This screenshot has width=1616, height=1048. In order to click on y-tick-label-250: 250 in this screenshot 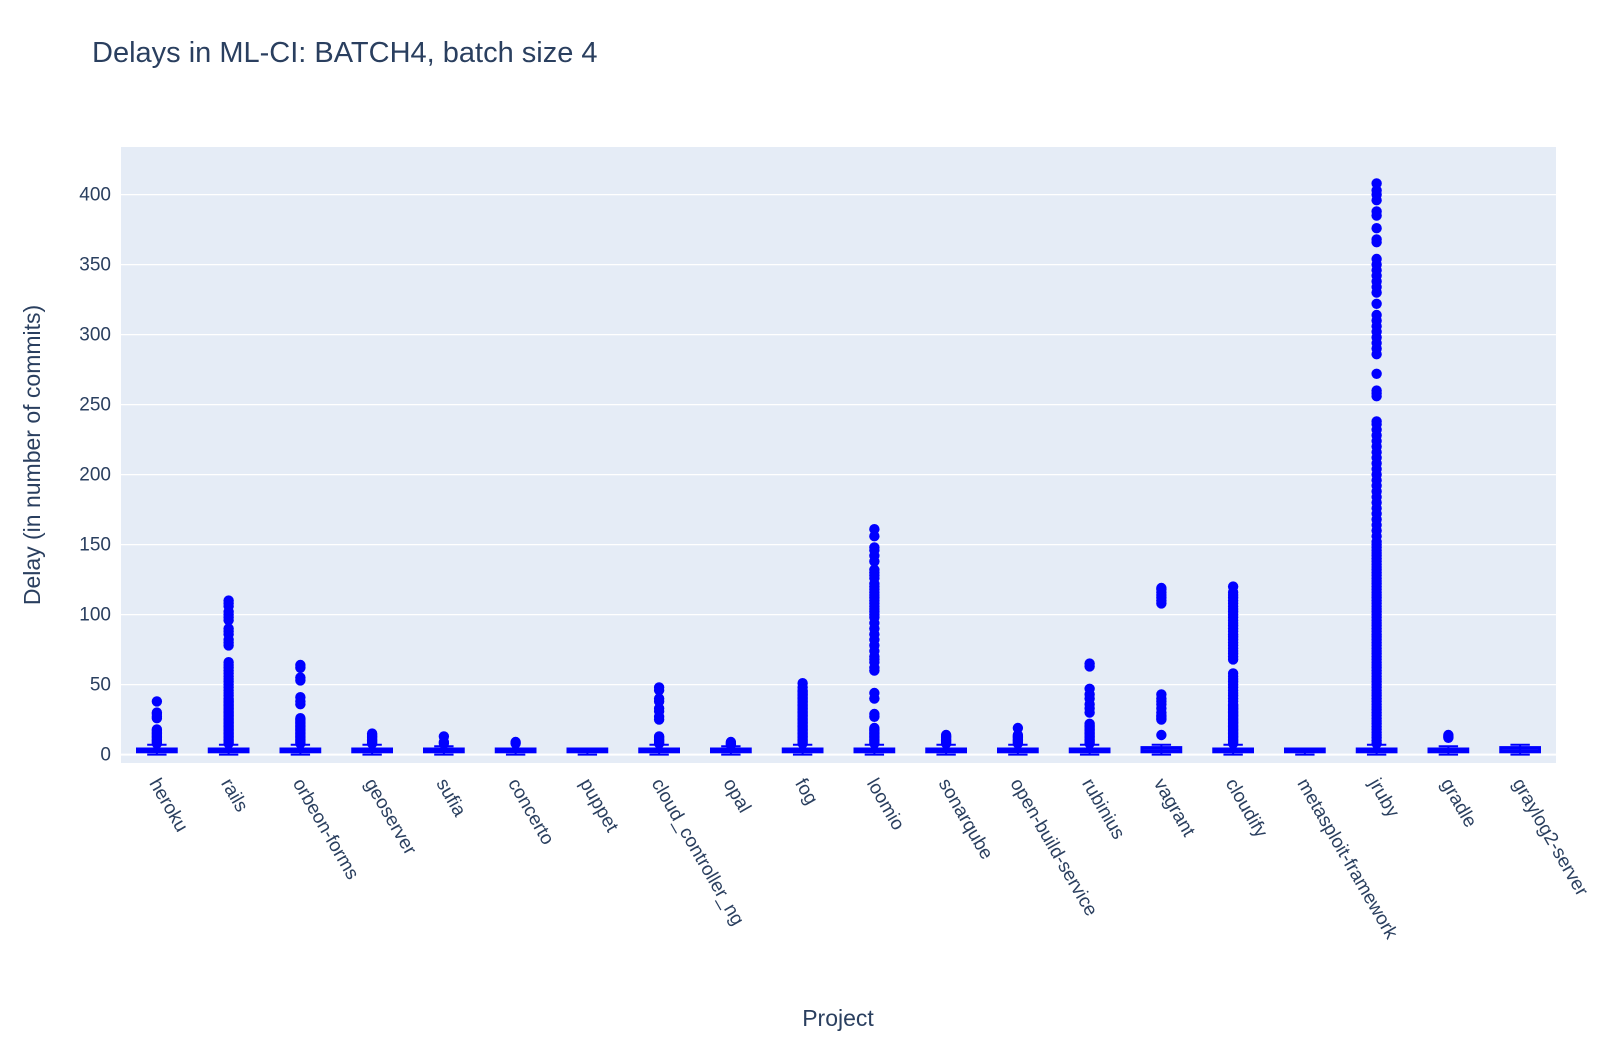, I will do `click(95, 405)`.